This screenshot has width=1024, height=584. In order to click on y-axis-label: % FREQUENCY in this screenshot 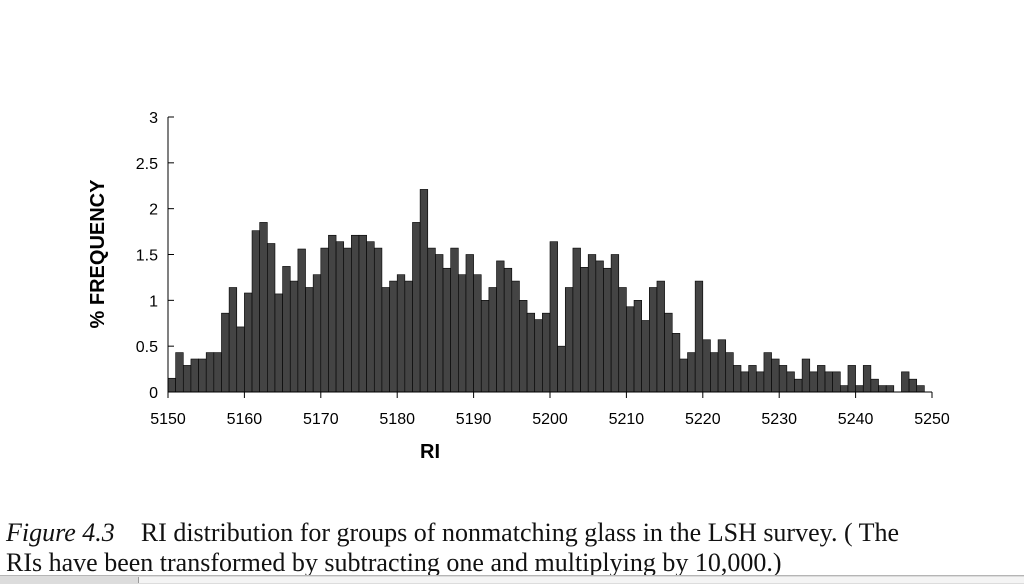, I will do `click(98, 254)`.